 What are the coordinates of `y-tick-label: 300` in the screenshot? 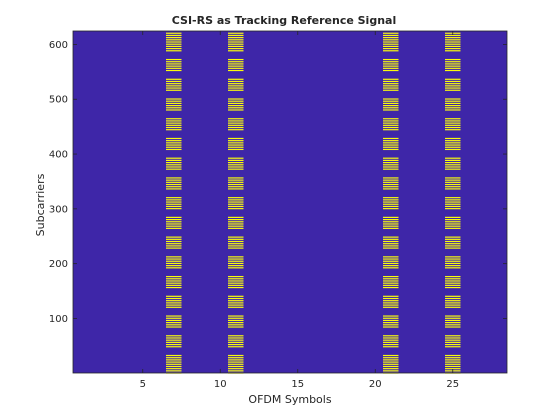 It's located at (58, 209).